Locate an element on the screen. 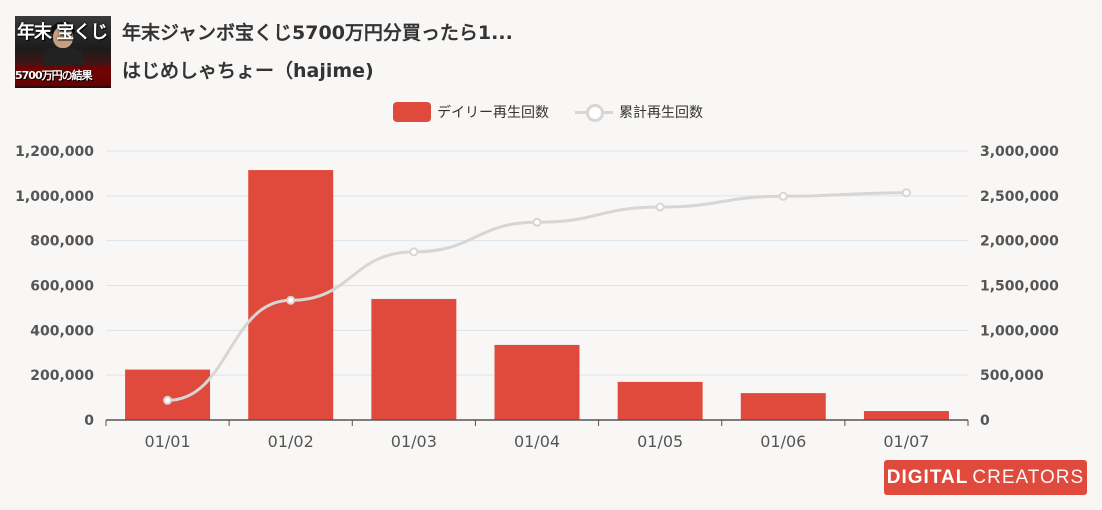 This screenshot has width=1102, height=510. y-left-tick-label: 200,000 is located at coordinates (62, 376).